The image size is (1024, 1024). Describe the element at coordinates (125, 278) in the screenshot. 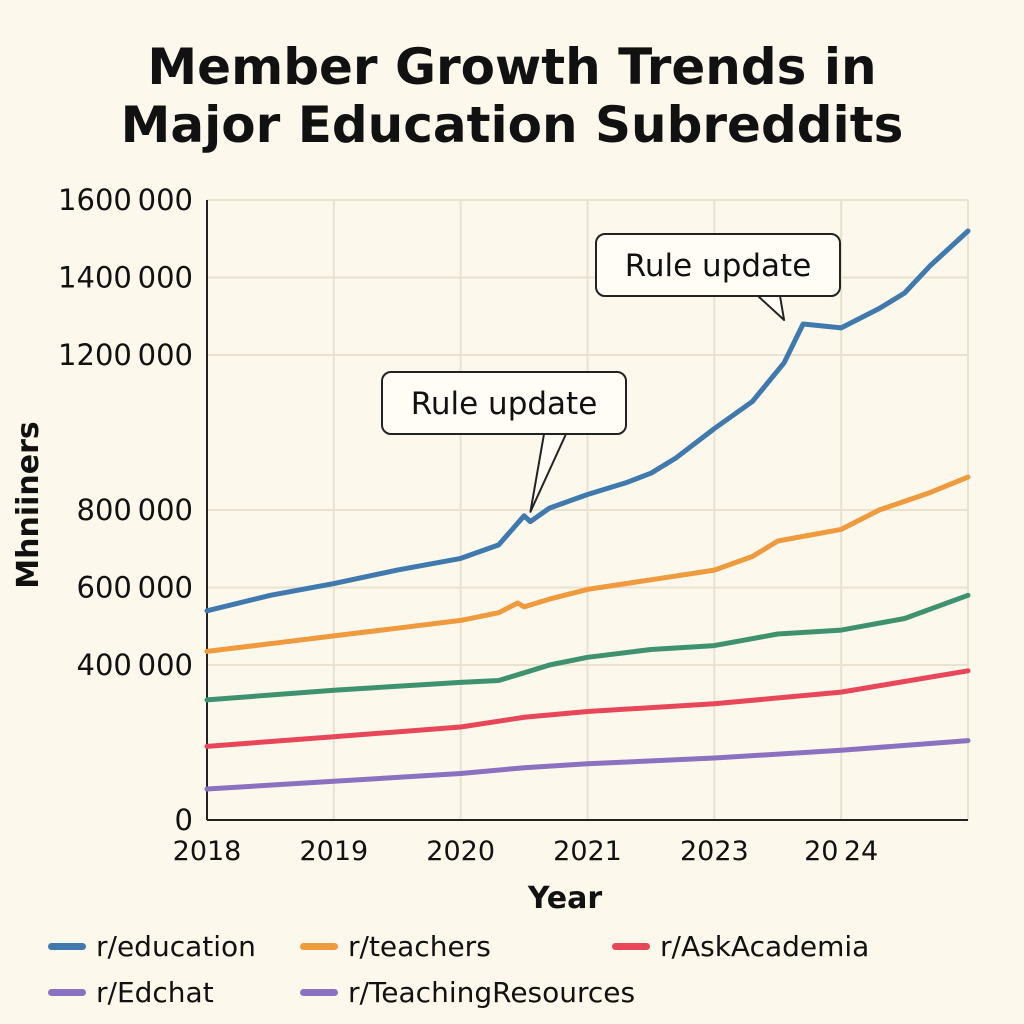

I see `y-tick-label: 1400 000` at that location.